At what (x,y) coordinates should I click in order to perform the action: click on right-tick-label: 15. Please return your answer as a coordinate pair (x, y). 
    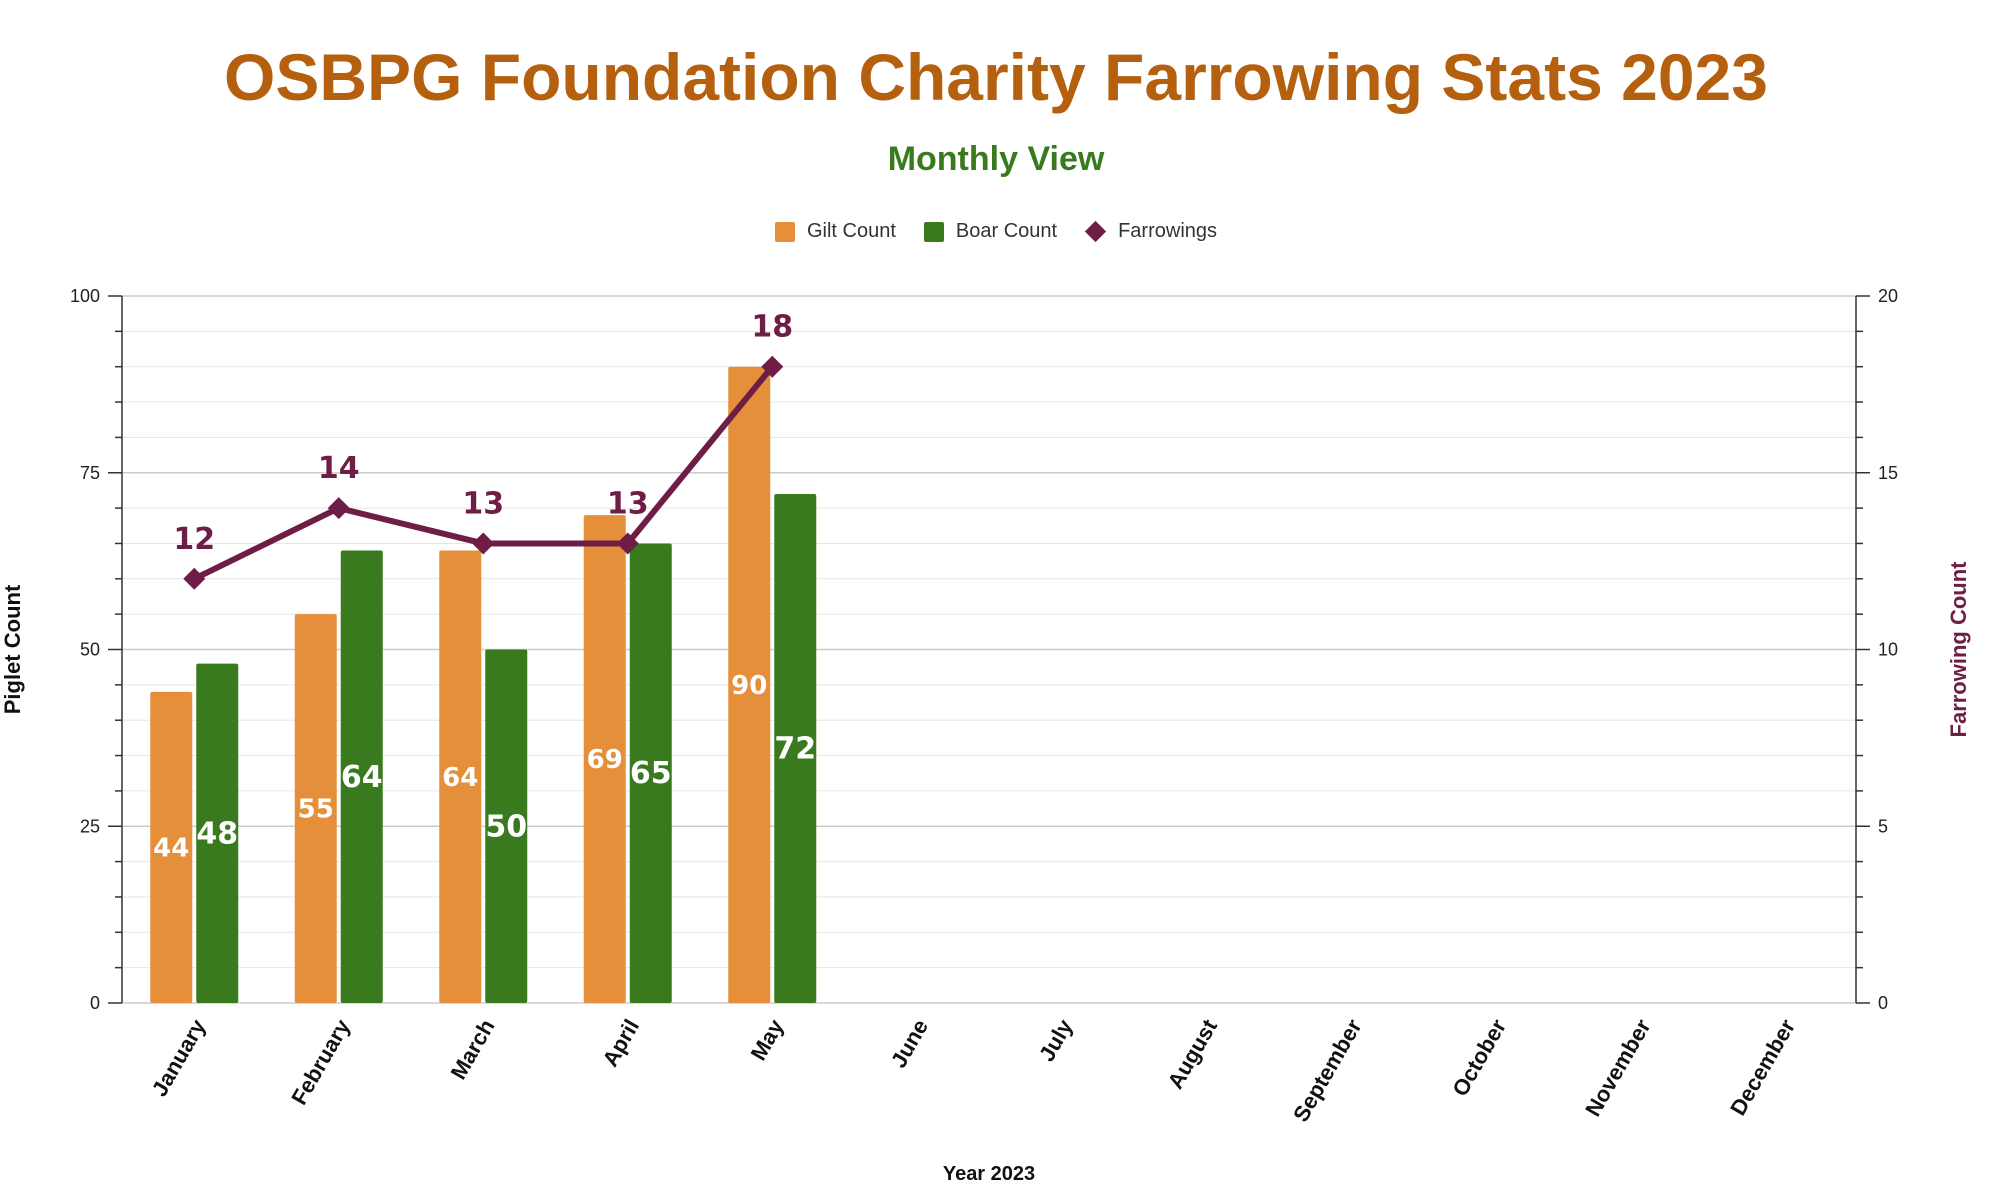
    Looking at the image, I should click on (1888, 473).